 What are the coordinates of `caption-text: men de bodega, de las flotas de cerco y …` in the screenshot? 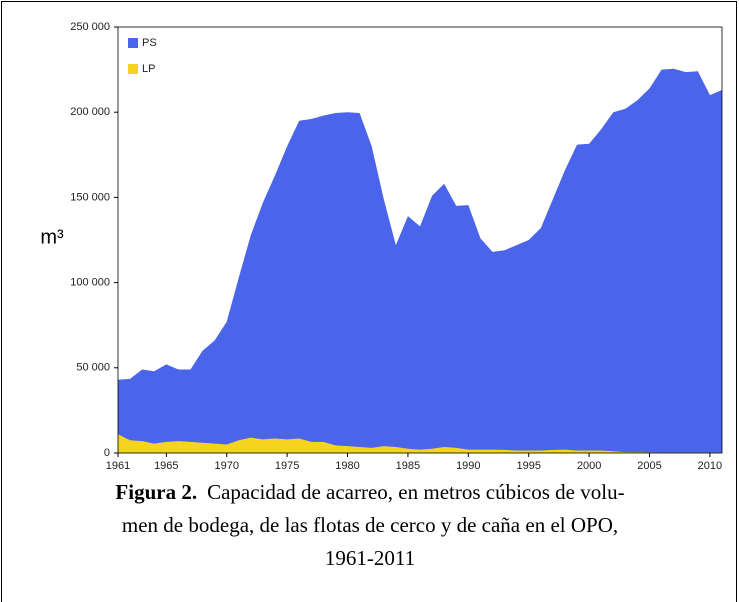 It's located at (370, 525).